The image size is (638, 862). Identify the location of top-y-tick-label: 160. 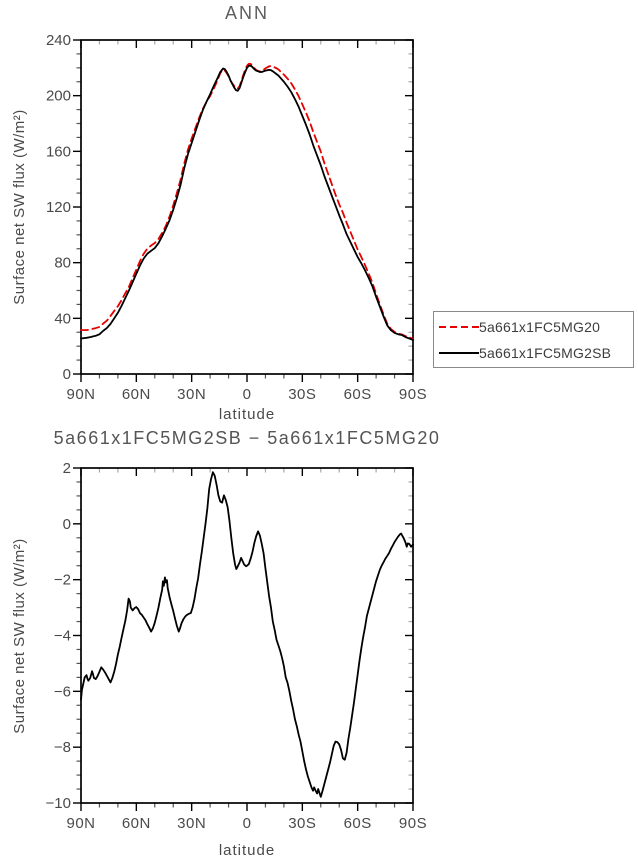
(58, 151).